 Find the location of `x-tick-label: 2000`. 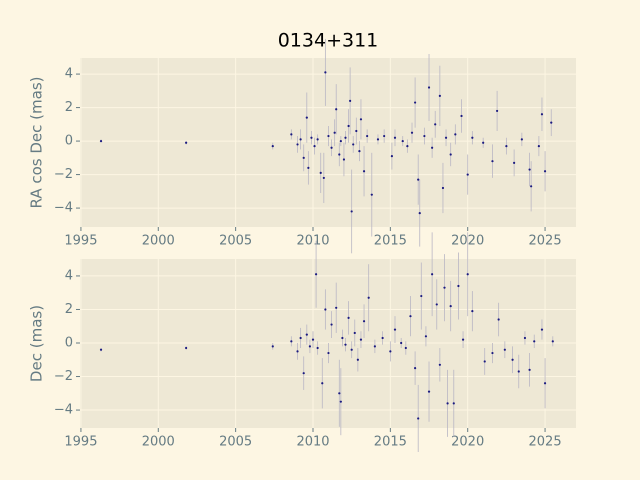

x-tick-label: 2000 is located at coordinates (158, 241).